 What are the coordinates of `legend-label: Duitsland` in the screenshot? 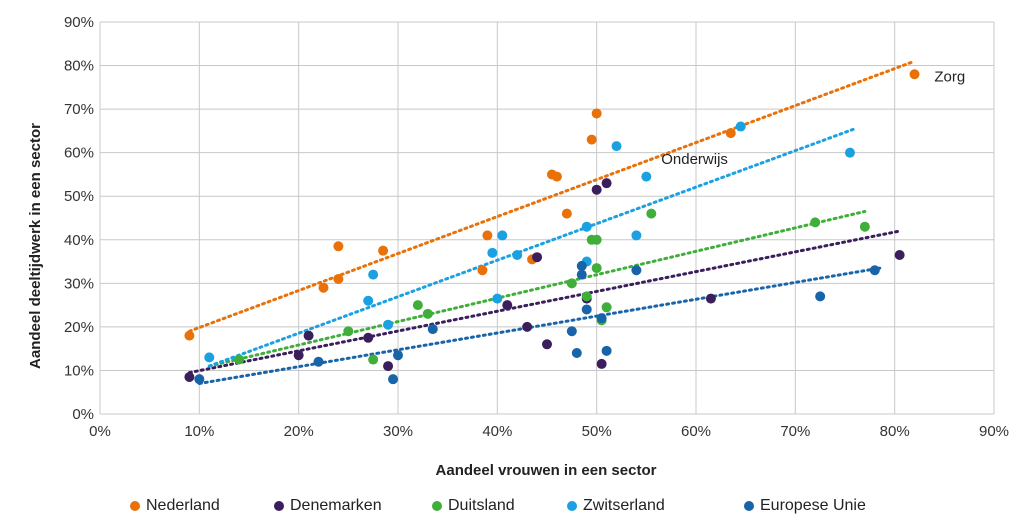 It's located at (481, 505).